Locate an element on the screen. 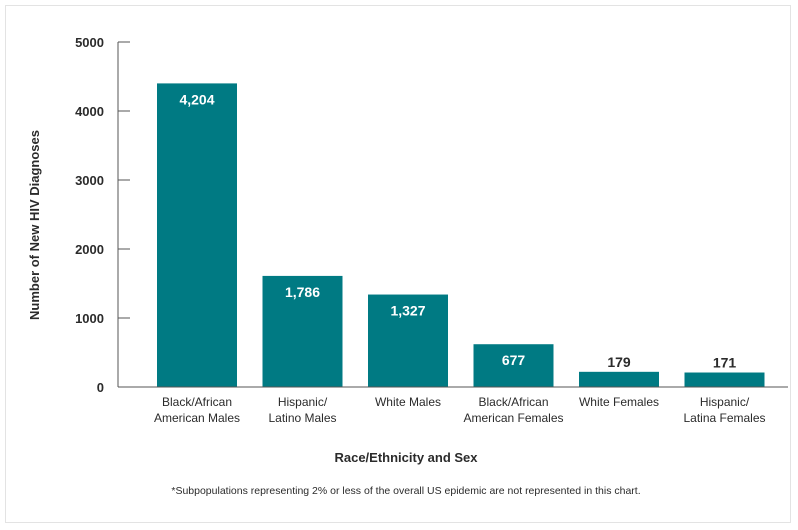 The width and height of the screenshot is (798, 530). x-tick-label-line: White Females is located at coordinates (619, 402).